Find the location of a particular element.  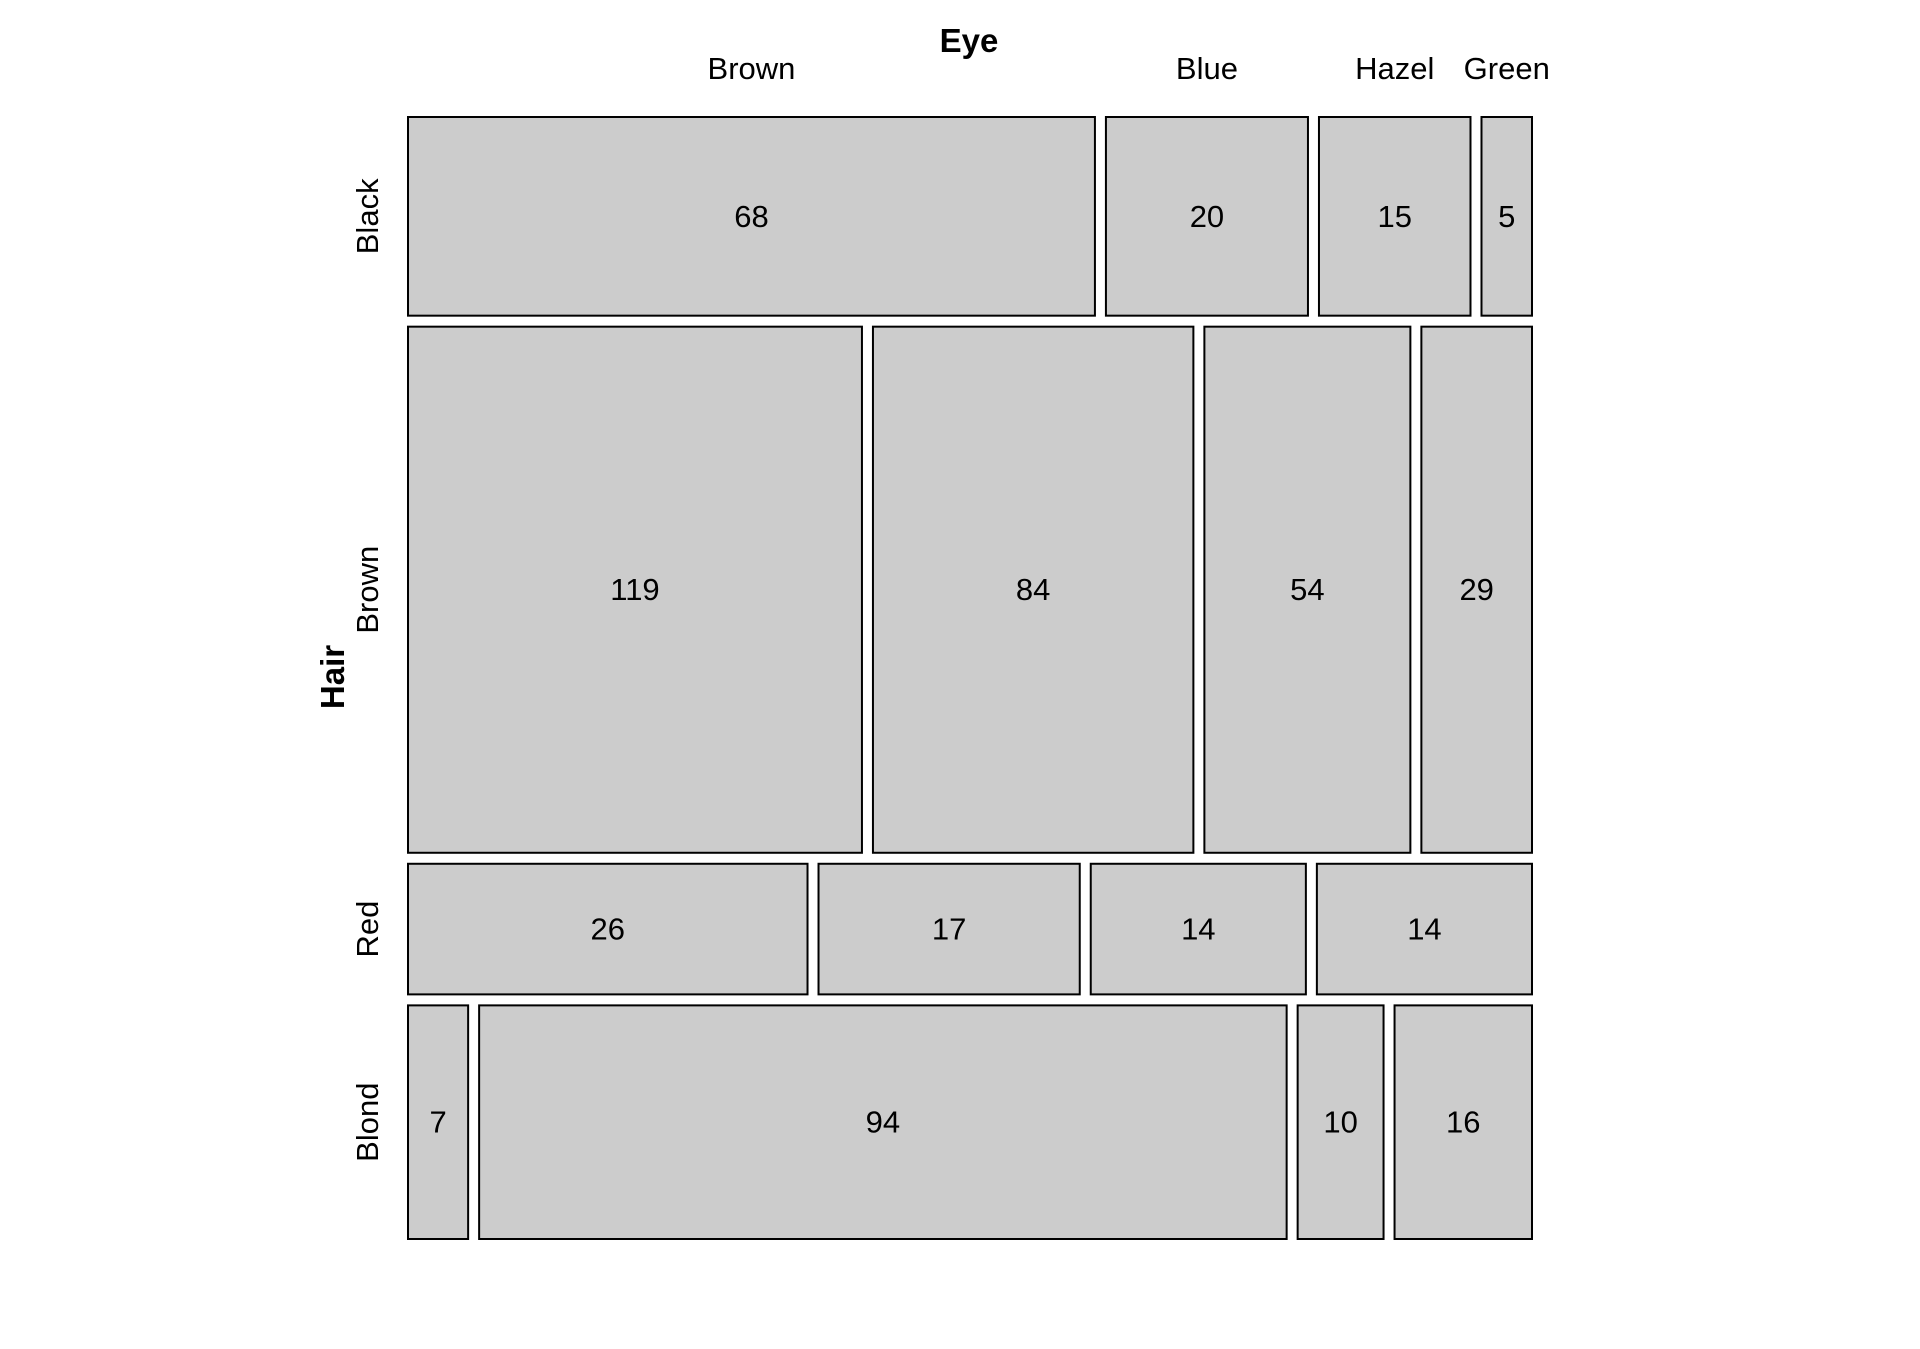

row-level-label: Black is located at coordinates (367, 216).